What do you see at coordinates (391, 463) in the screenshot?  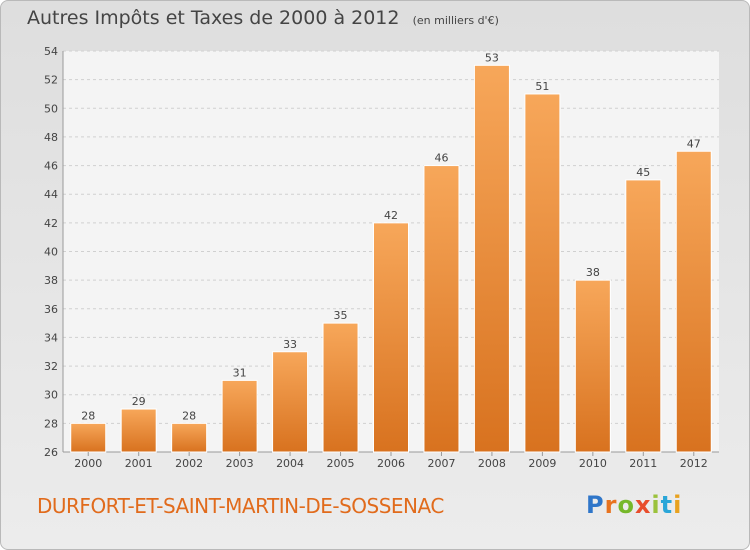 I see `x-tick-label: 2006` at bounding box center [391, 463].